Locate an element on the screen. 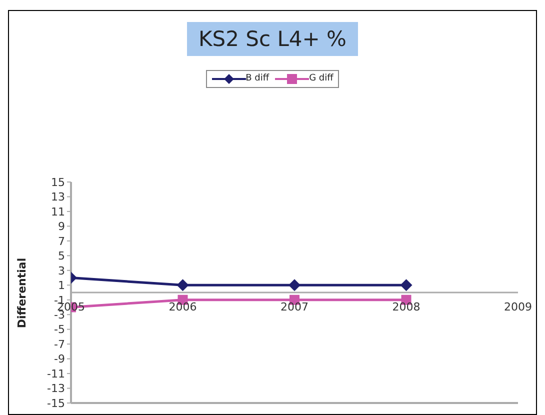  y-tick-label: 7 is located at coordinates (61, 241).